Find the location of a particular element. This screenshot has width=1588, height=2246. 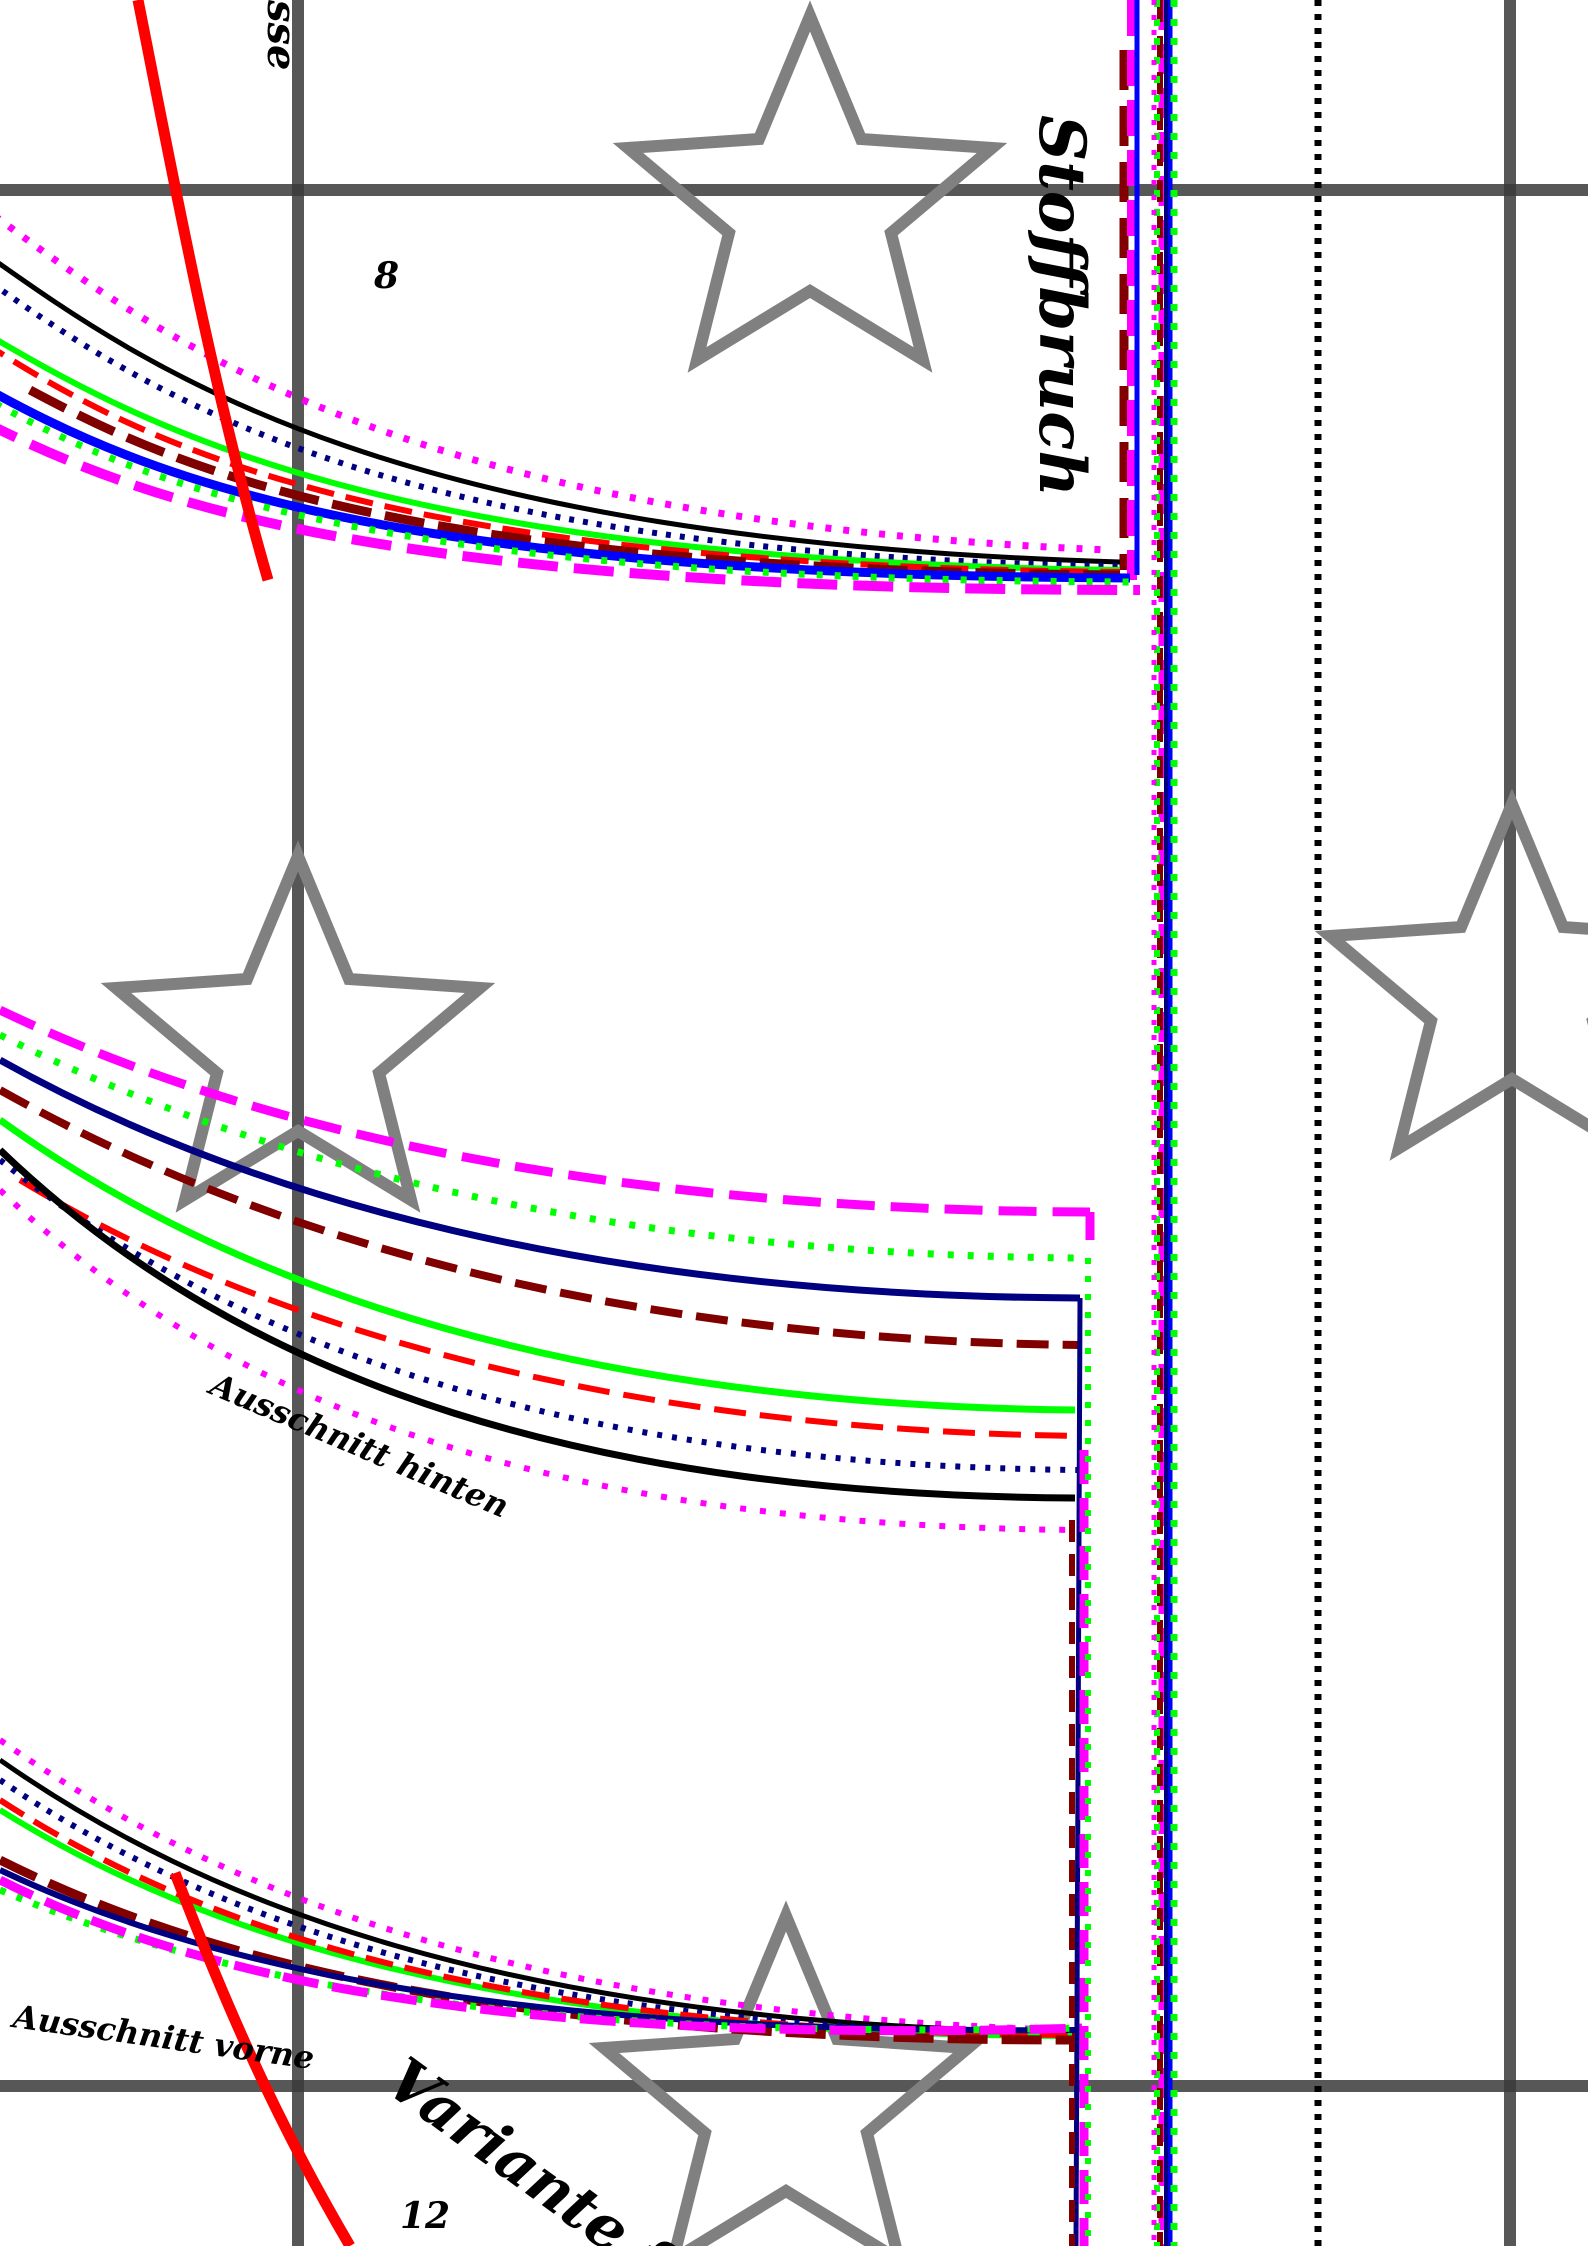

fold-edge-lines is located at coordinates (1164, 1123).